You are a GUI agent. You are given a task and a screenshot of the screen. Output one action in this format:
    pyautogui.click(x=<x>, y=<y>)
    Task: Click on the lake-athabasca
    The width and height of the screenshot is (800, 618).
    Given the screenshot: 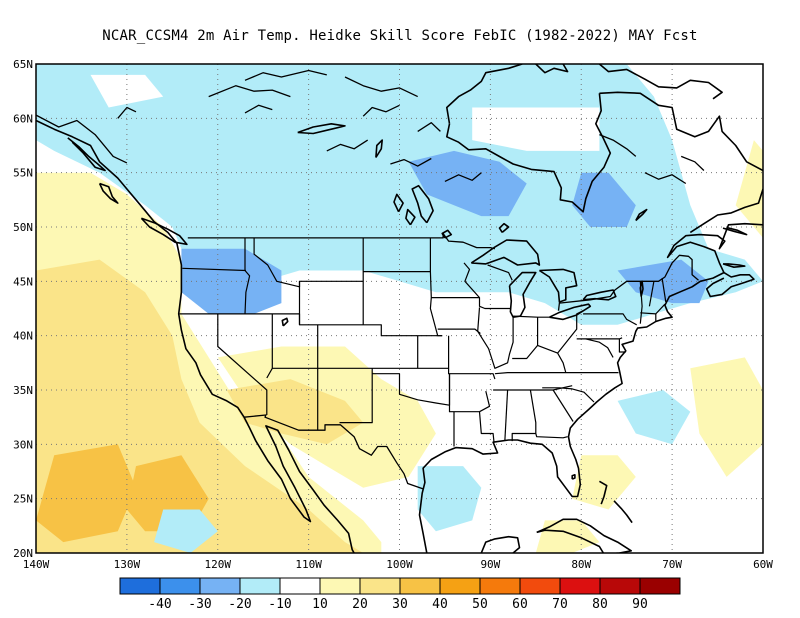 What is the action you would take?
    pyautogui.click(x=321, y=129)
    